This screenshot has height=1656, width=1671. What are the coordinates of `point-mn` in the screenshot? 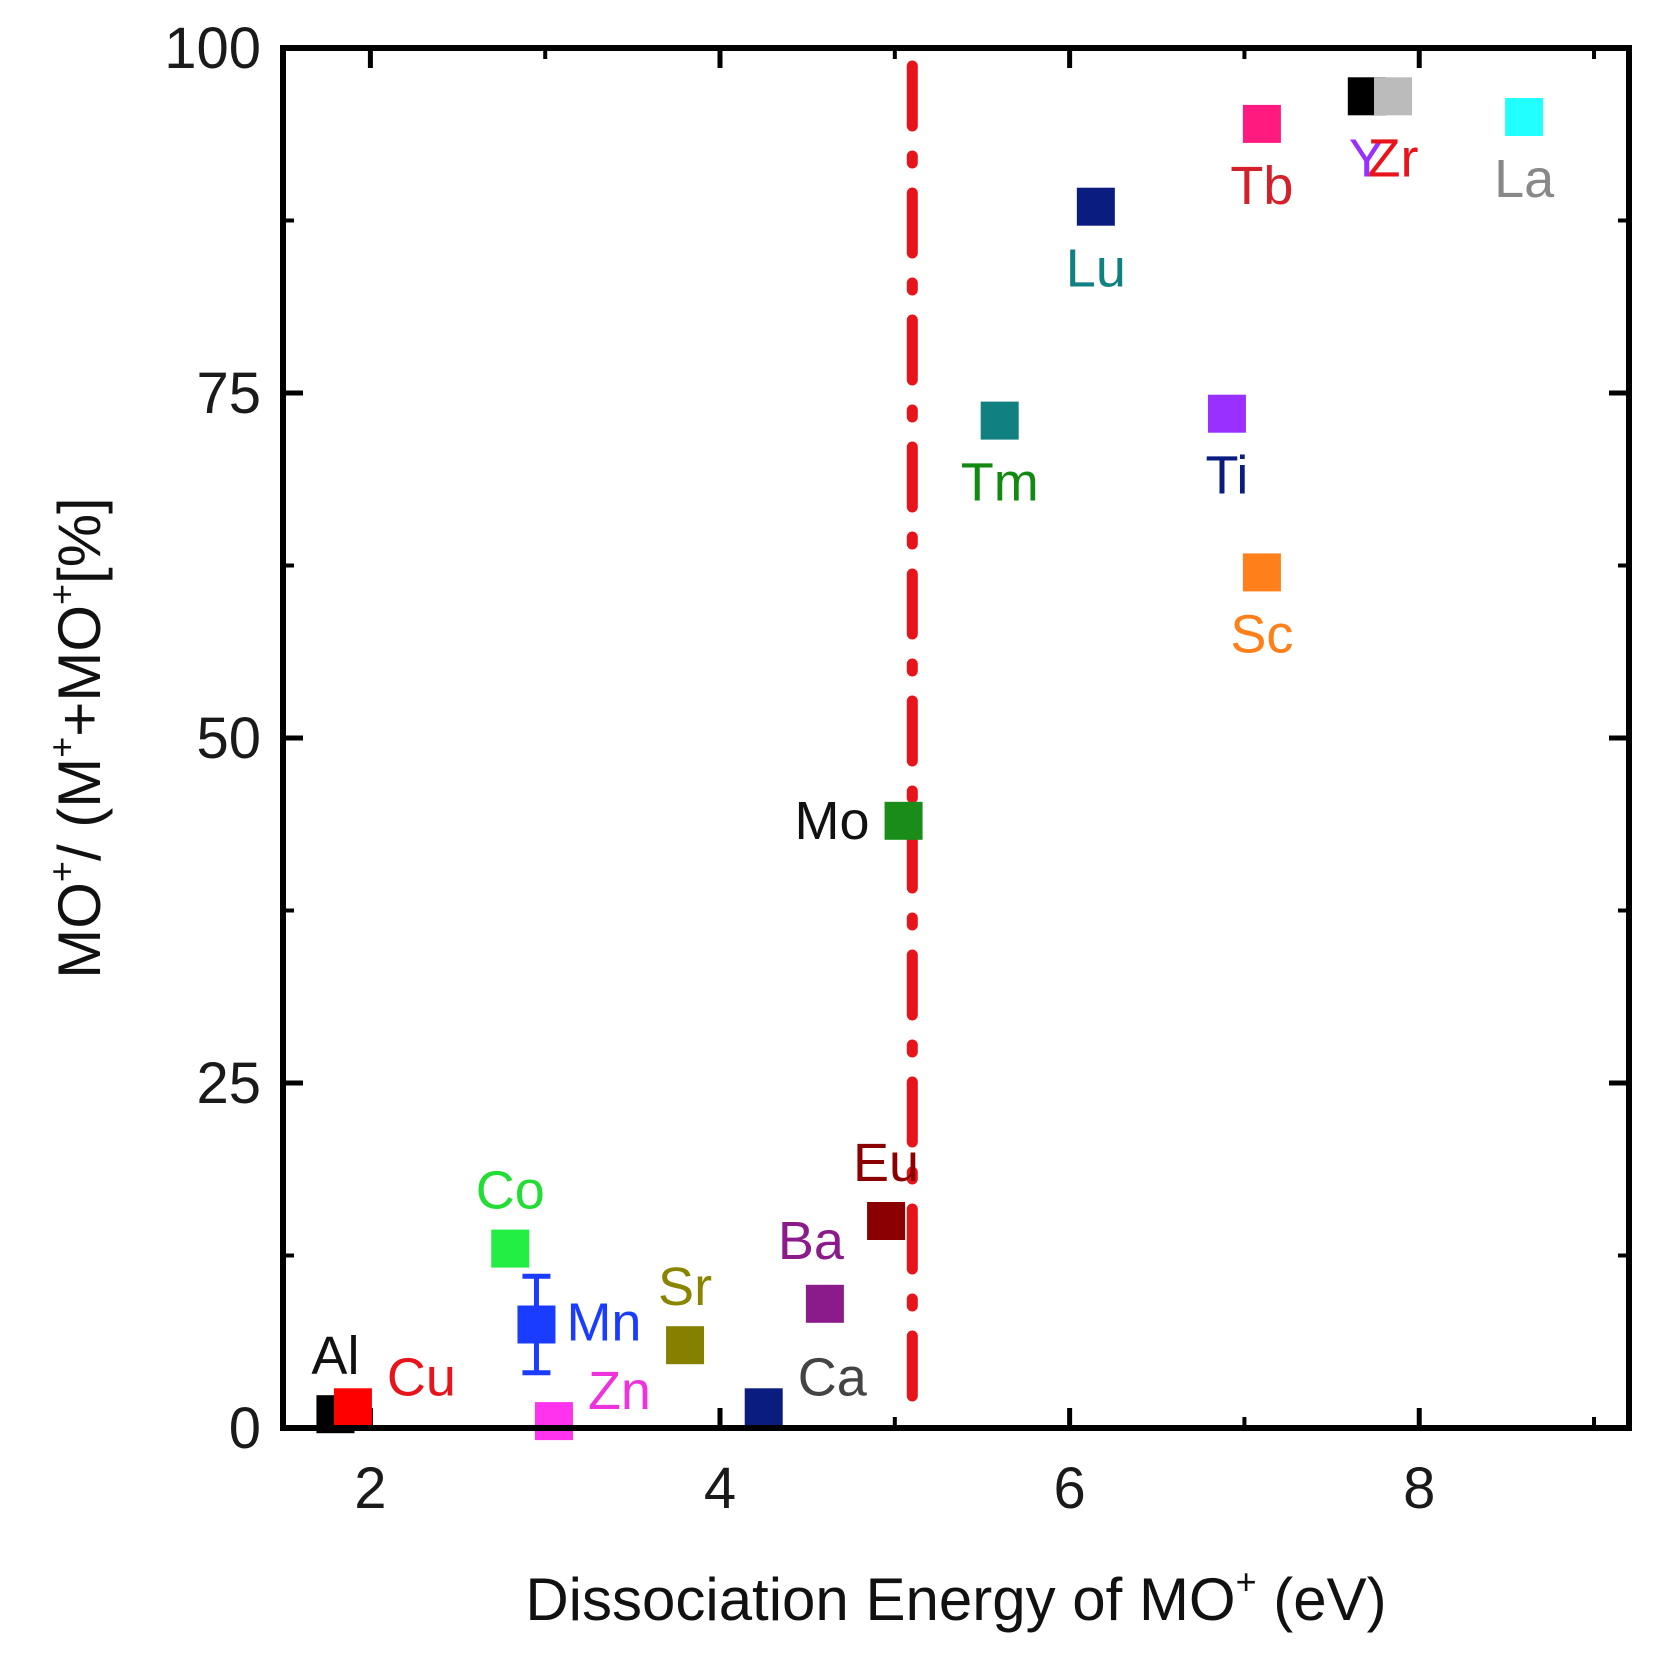 It's located at (536, 1324).